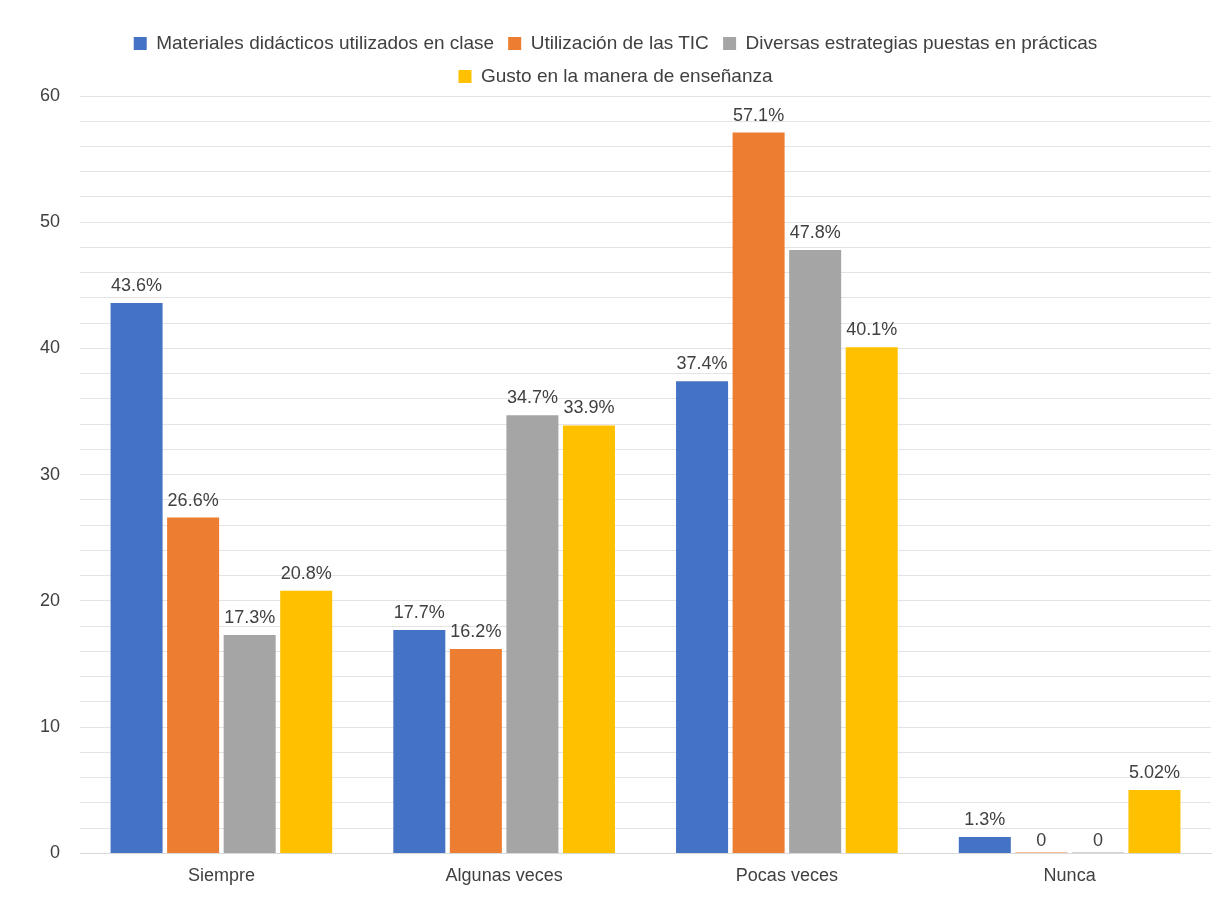 The height and width of the screenshot is (909, 1231). What do you see at coordinates (872, 329) in the screenshot?
I see `data-label: 40.1%` at bounding box center [872, 329].